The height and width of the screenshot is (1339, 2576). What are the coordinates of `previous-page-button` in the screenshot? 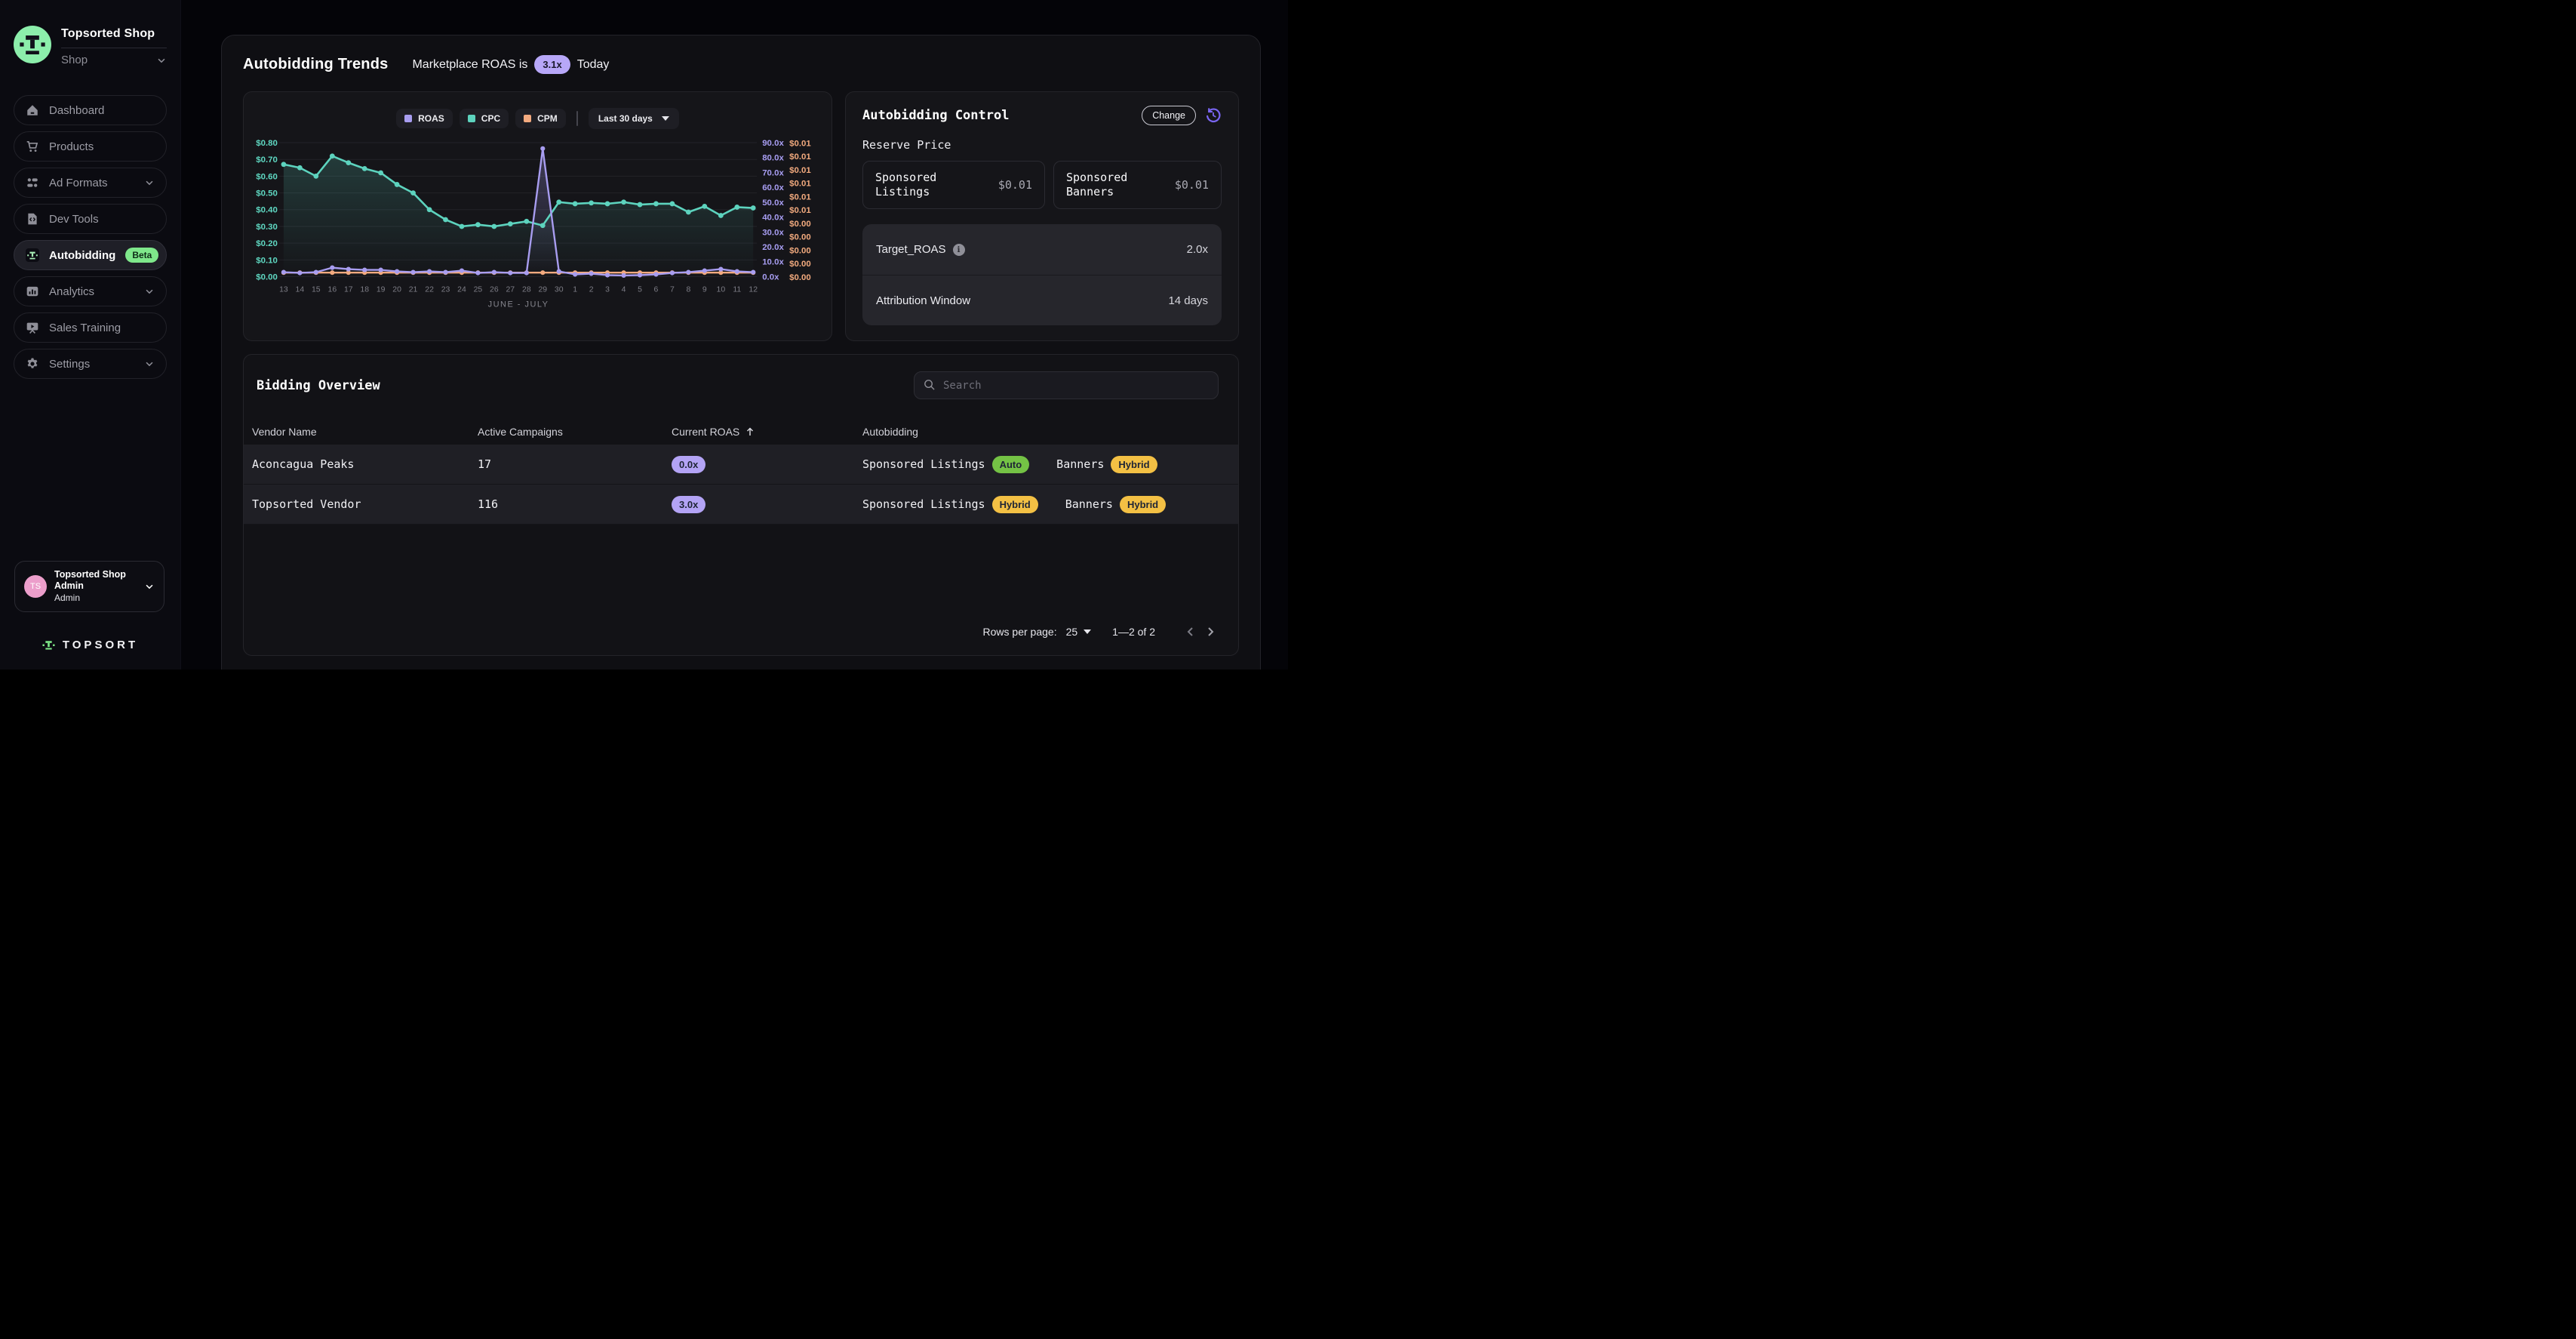 It's located at (1190, 632).